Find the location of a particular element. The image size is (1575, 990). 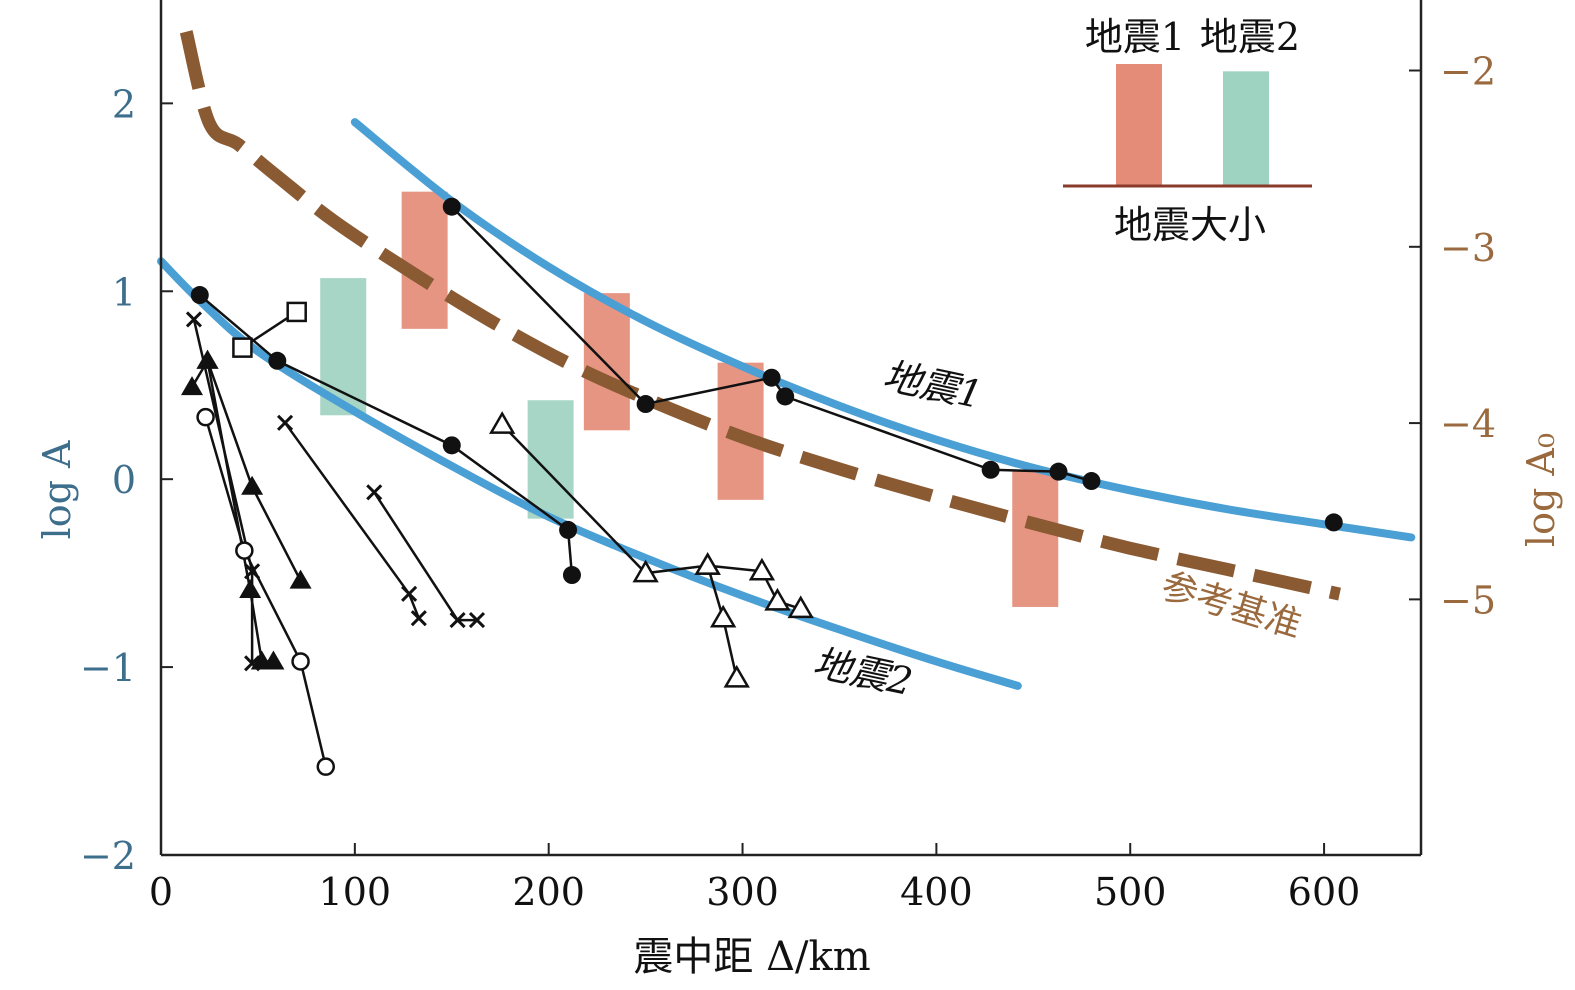

legend-label-quake1: 地震1 is located at coordinates (1135, 37).